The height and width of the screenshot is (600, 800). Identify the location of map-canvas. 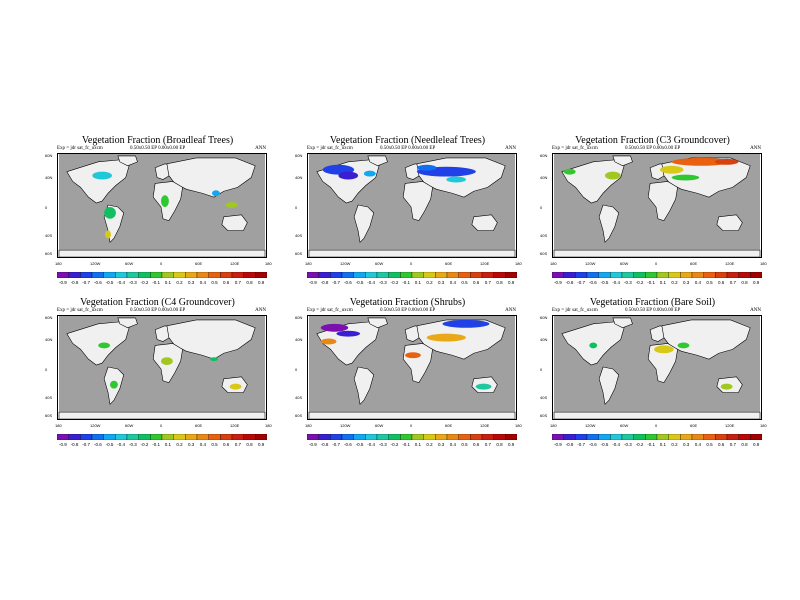
(412, 206).